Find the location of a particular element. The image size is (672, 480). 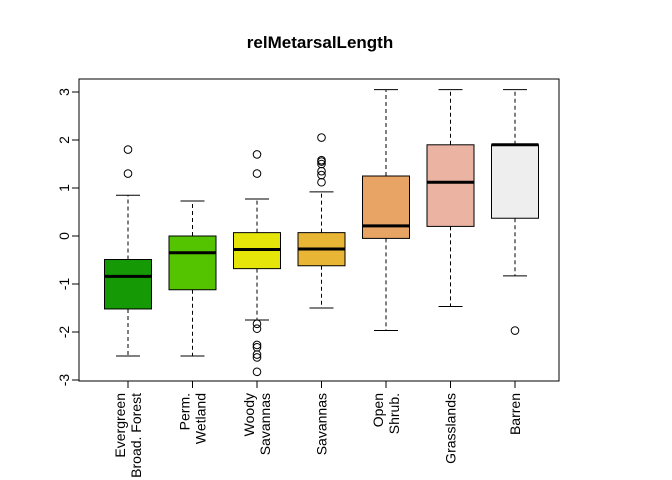

category-label: WoodySavannas is located at coordinates (257, 424).